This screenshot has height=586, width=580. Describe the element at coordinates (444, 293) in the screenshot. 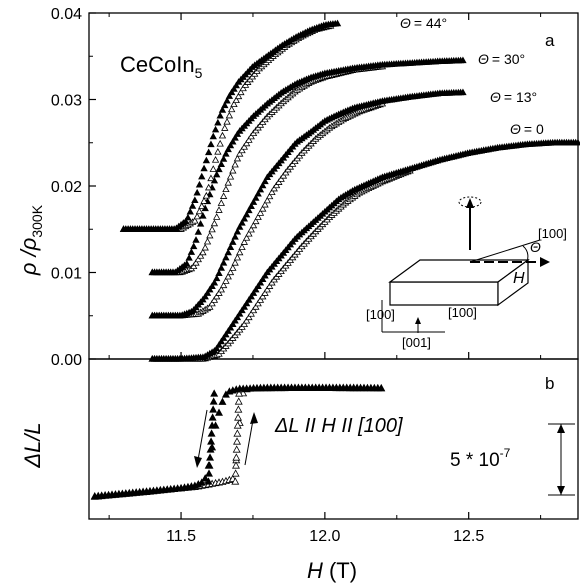

I see `inset-box-front` at that location.